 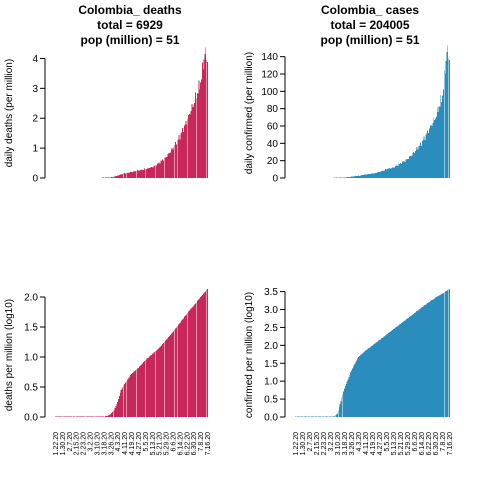 What do you see at coordinates (273, 109) in the screenshot?
I see `y-tick-label: 80` at bounding box center [273, 109].